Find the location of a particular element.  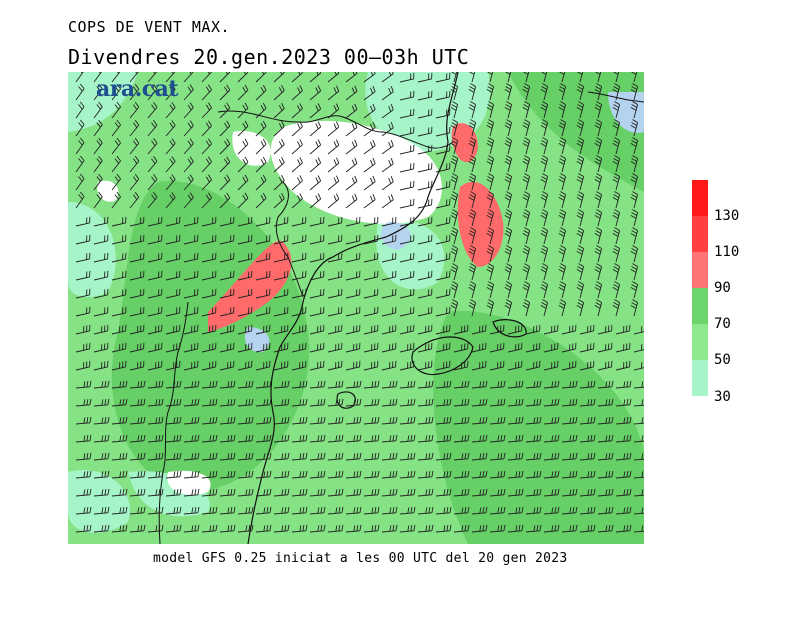

legend-label: 130 is located at coordinates (727, 216).